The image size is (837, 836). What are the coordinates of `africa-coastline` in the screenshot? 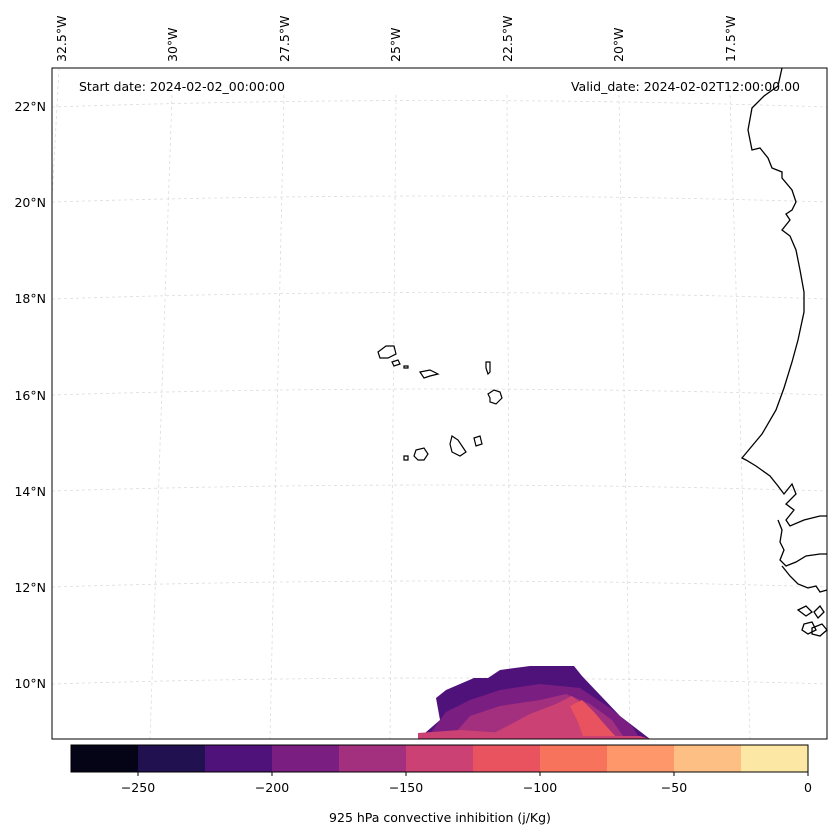 It's located at (783, 297).